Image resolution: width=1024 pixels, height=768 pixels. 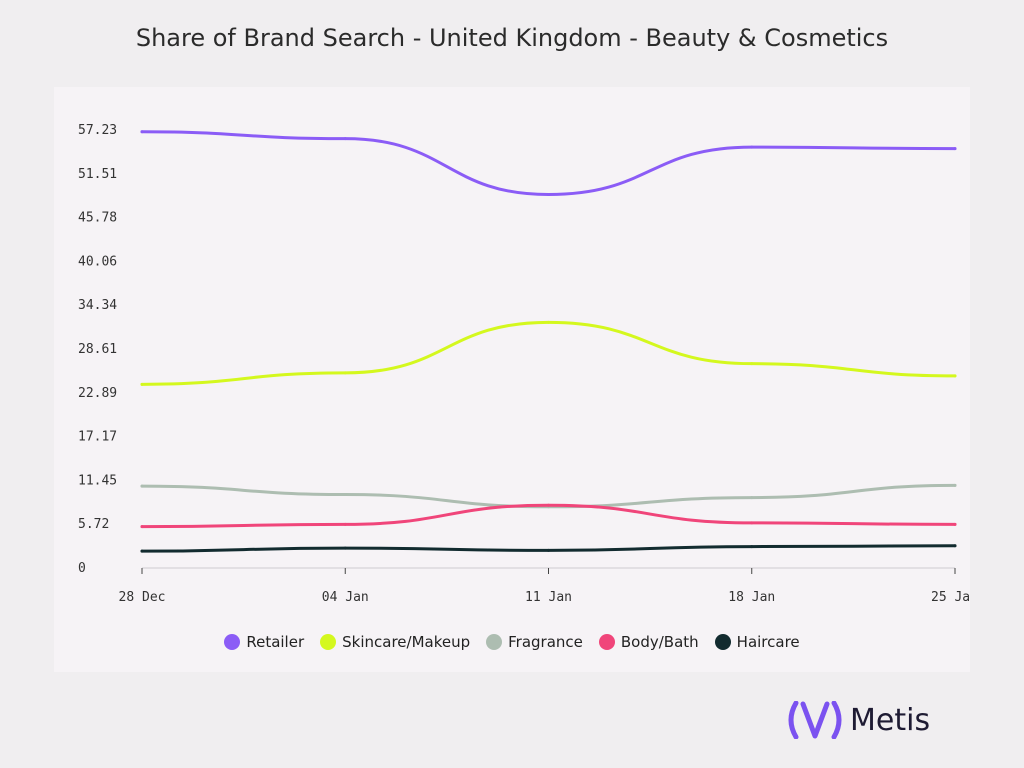 What do you see at coordinates (97, 480) in the screenshot?
I see `y-tick-label: 11.45` at bounding box center [97, 480].